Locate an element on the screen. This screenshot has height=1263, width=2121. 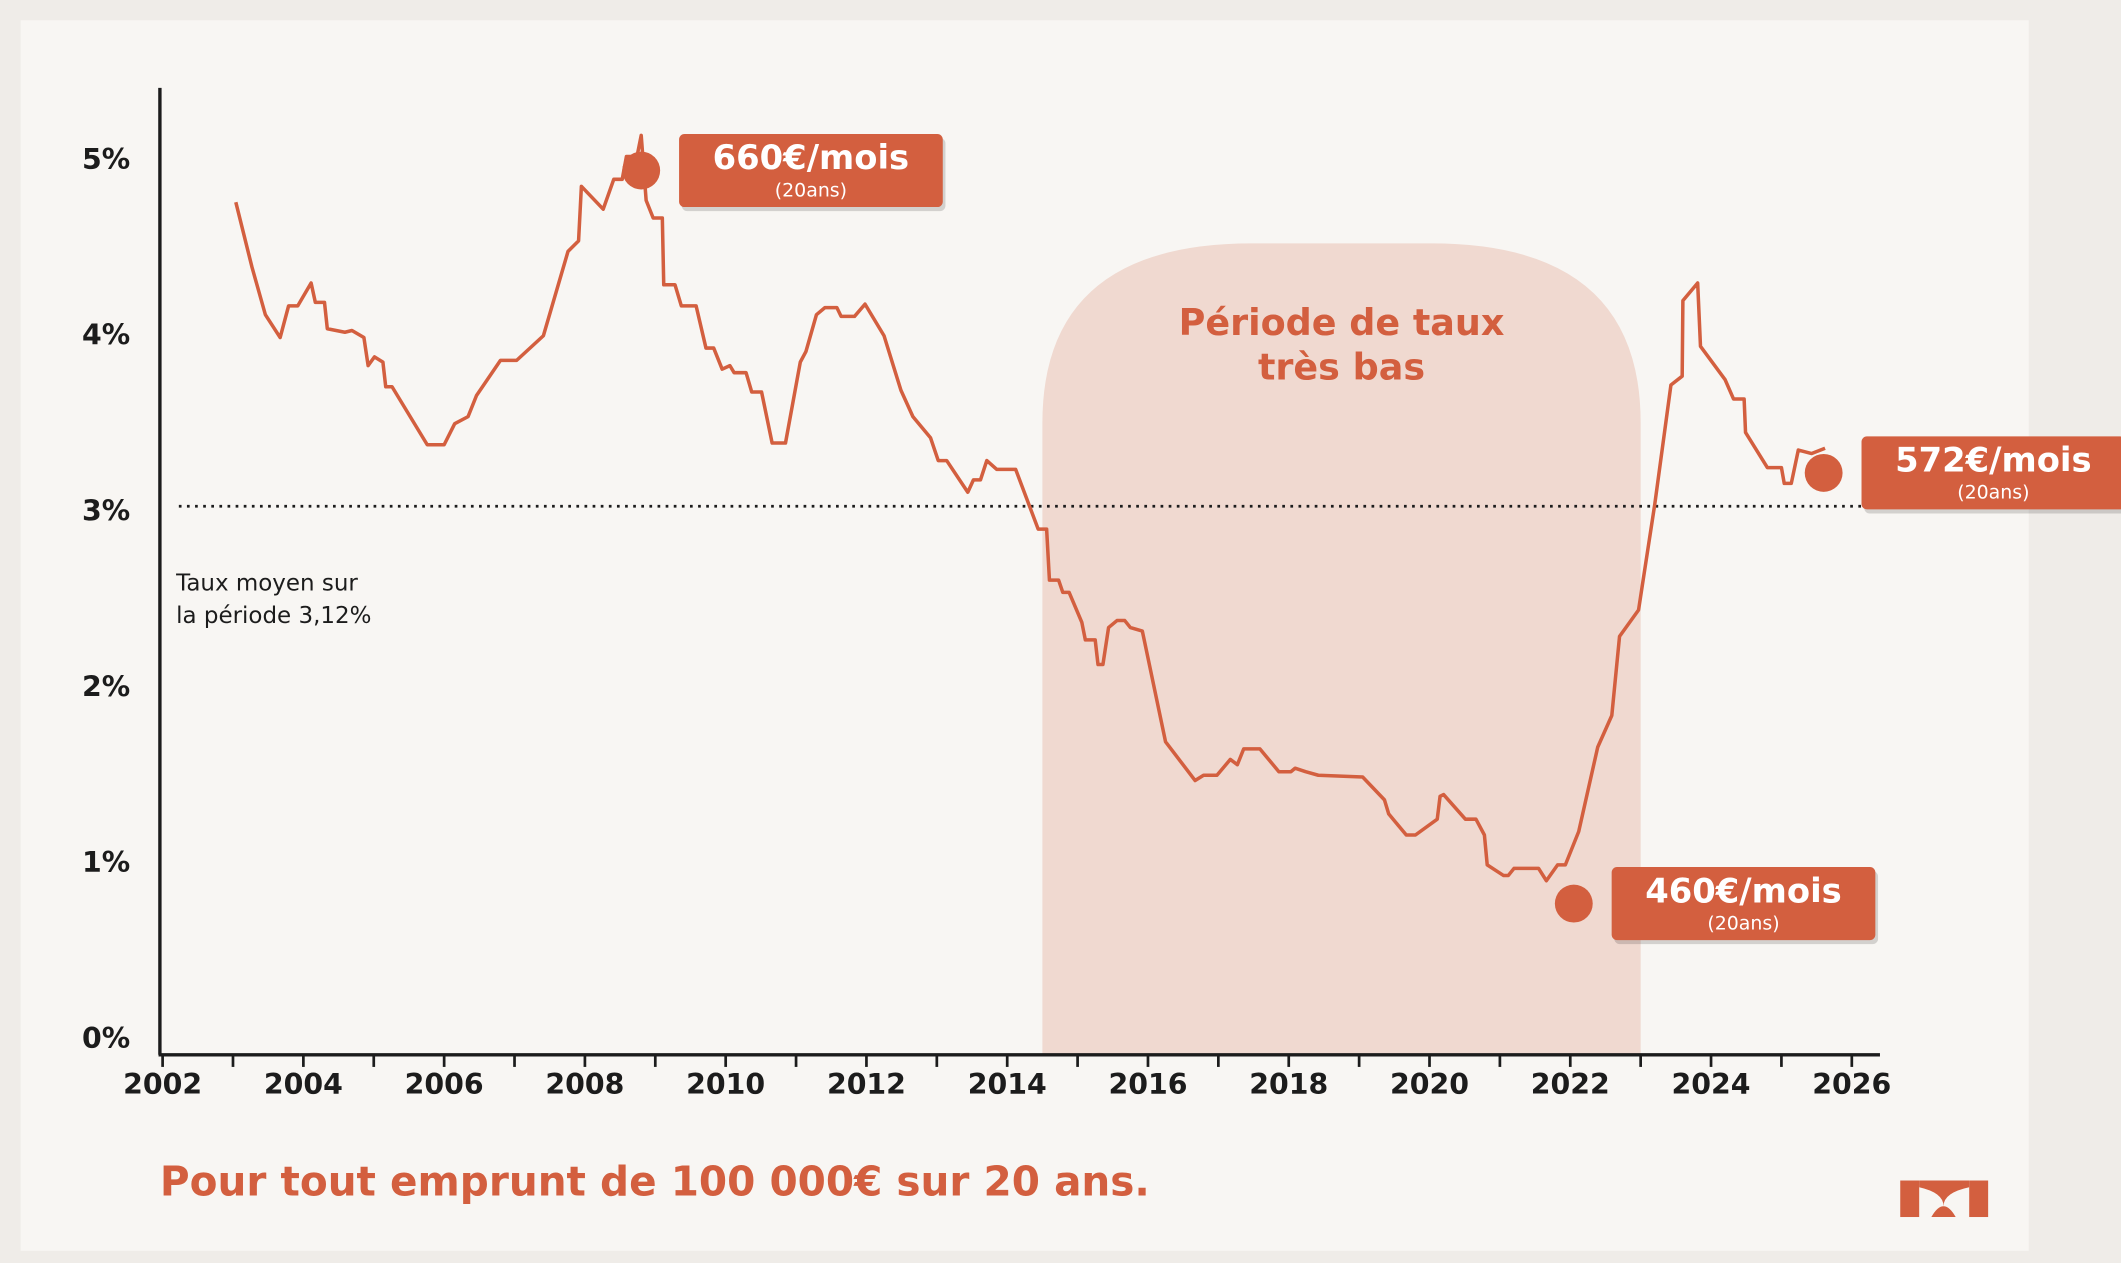
x-tick-label: 2022 is located at coordinates (1570, 1084).